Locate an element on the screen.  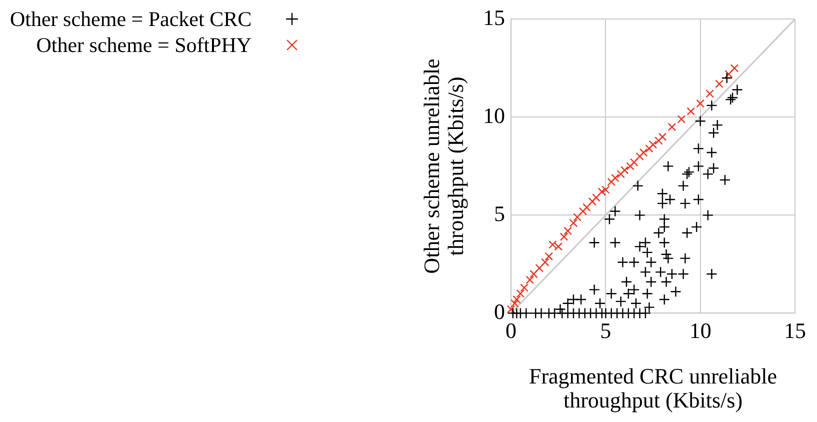
y-axis-title: Other scheme unreliable throughput (Kbits/s) is located at coordinates (443, 166).